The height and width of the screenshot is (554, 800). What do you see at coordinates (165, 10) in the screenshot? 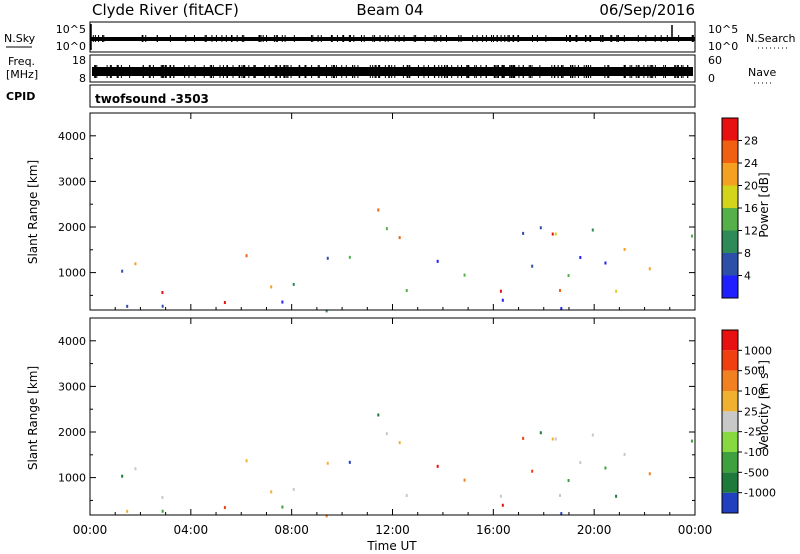
I see `station-title: Clyde River (fitACF)` at bounding box center [165, 10].